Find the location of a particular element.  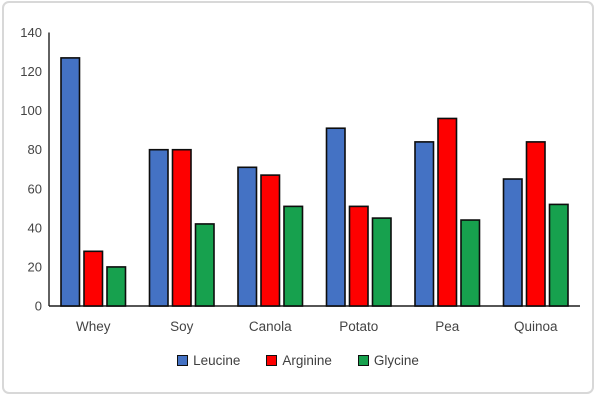

bar-quinoa-arginine is located at coordinates (535, 224).